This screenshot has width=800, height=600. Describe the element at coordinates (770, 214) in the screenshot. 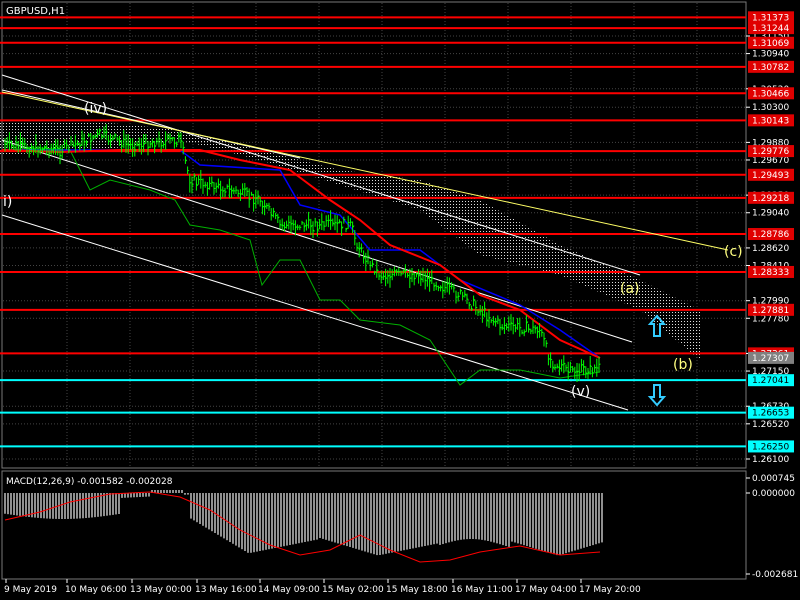

I see `price-tick-label: 1.29040` at that location.